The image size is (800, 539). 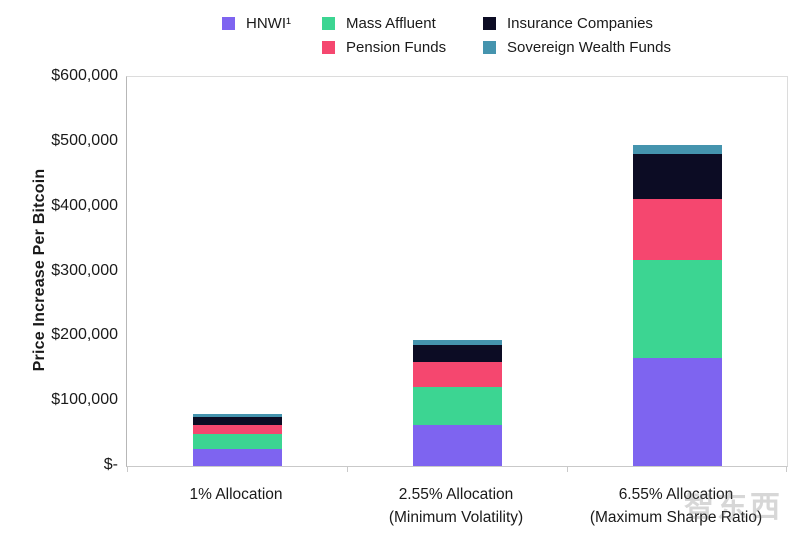 I want to click on legend-item: HNWI¹, so click(x=272, y=23).